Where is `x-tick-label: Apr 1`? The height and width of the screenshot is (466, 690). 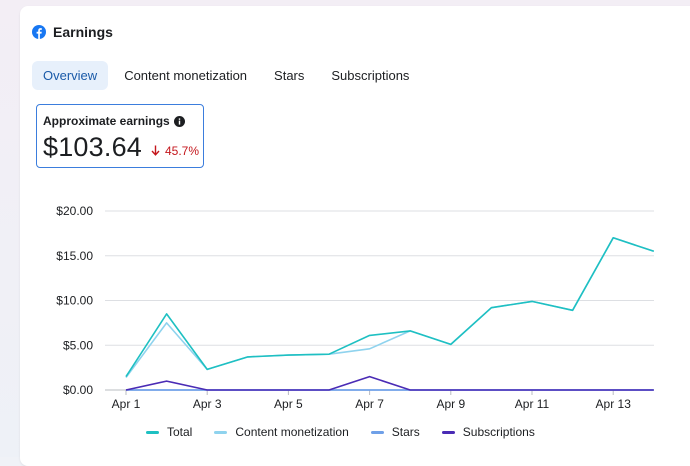 x-tick-label: Apr 1 is located at coordinates (126, 404).